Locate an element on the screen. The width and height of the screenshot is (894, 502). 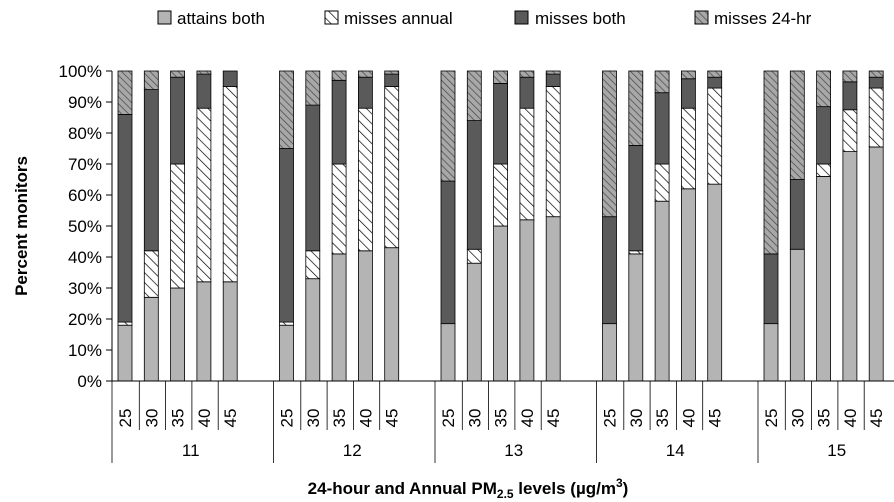
legend-item-misses-annual: misses annual is located at coordinates (388, 18).